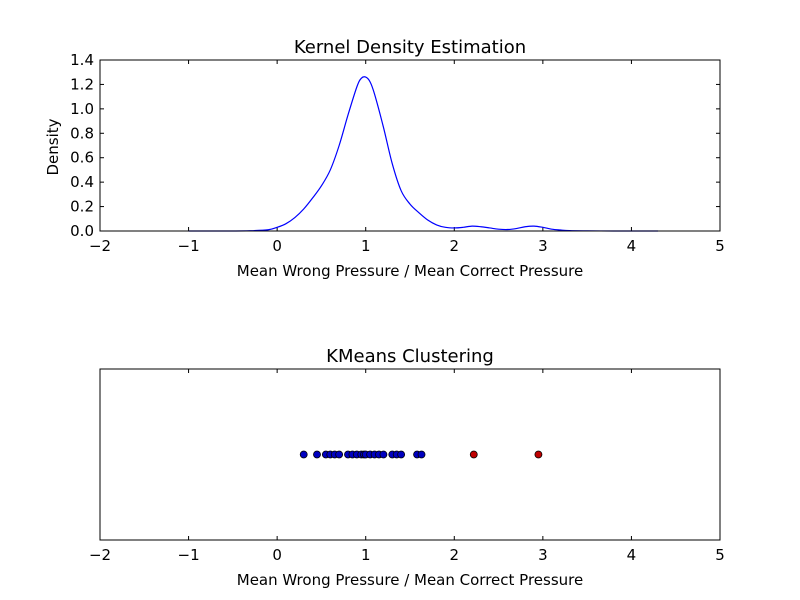  What do you see at coordinates (82, 109) in the screenshot?
I see `kde-y-tick-label: 1.0` at bounding box center [82, 109].